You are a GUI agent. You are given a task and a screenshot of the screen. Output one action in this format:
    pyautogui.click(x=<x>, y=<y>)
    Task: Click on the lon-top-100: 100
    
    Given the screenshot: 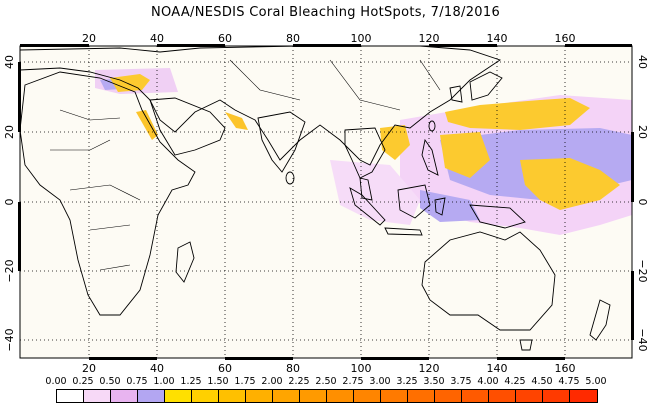 What is the action you would take?
    pyautogui.click(x=361, y=38)
    